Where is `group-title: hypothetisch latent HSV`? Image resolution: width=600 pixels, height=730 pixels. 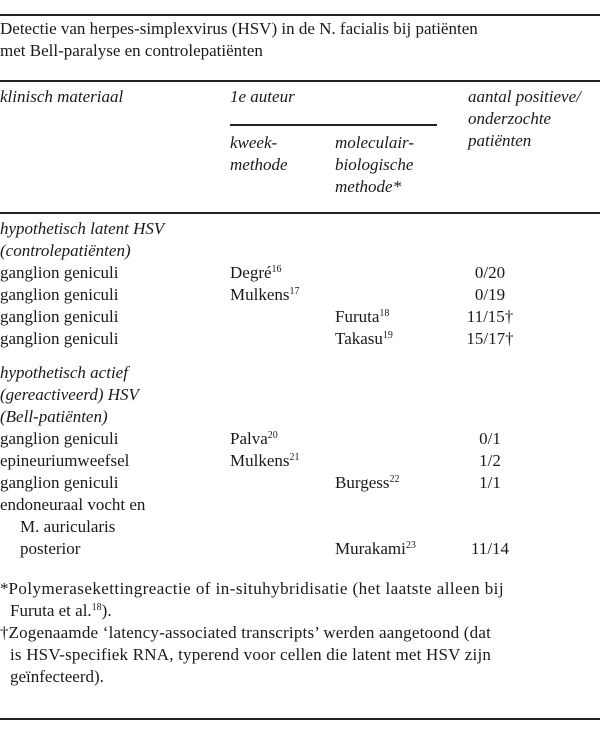 group-title: hypothetisch latent HSV is located at coordinates (300, 229).